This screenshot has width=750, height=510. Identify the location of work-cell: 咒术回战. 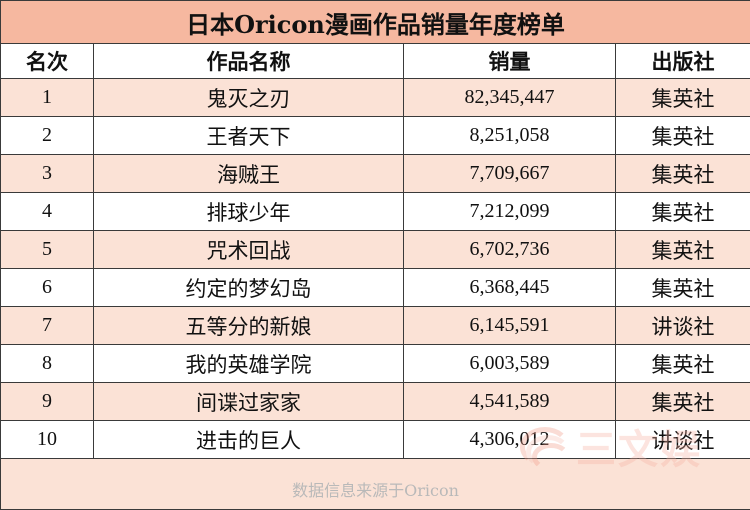
(249, 250).